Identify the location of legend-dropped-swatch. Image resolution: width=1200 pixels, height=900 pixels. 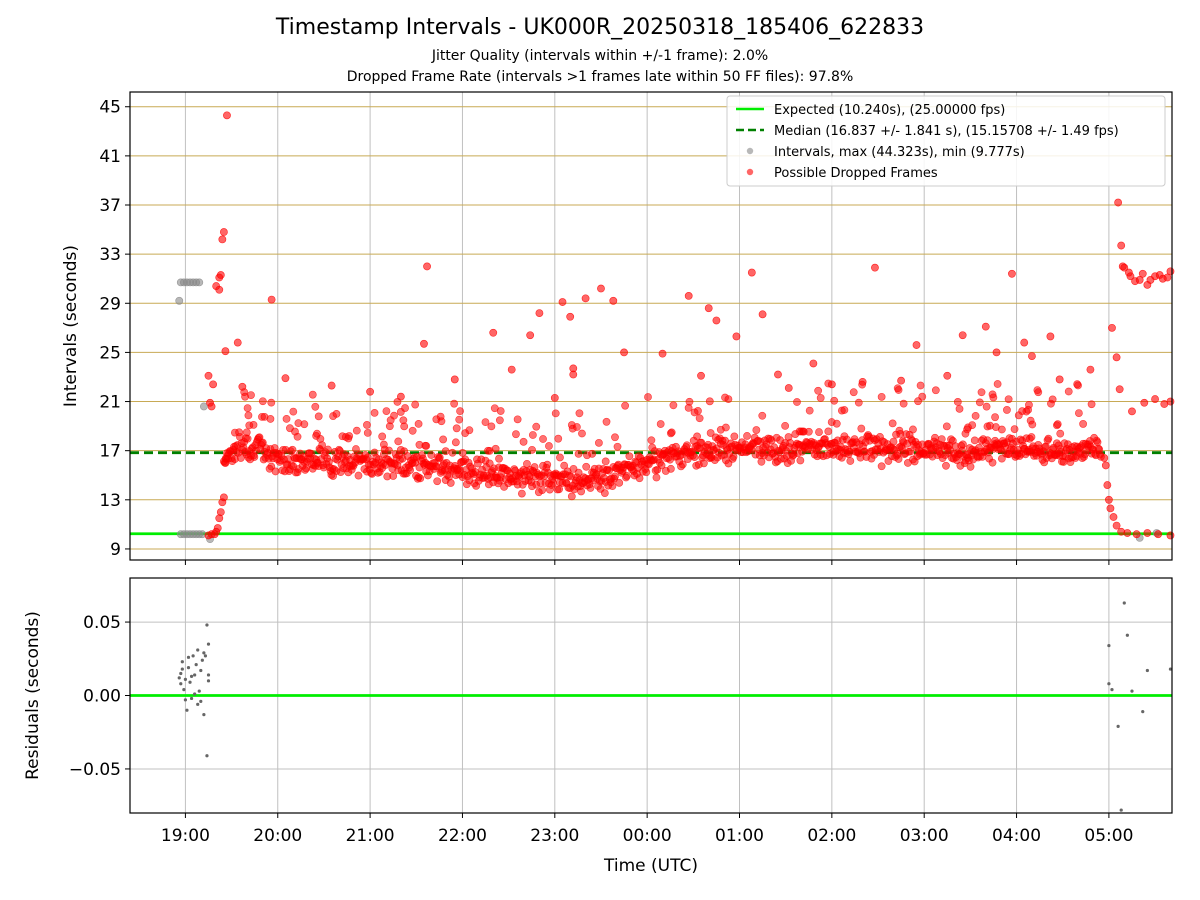
(750, 172).